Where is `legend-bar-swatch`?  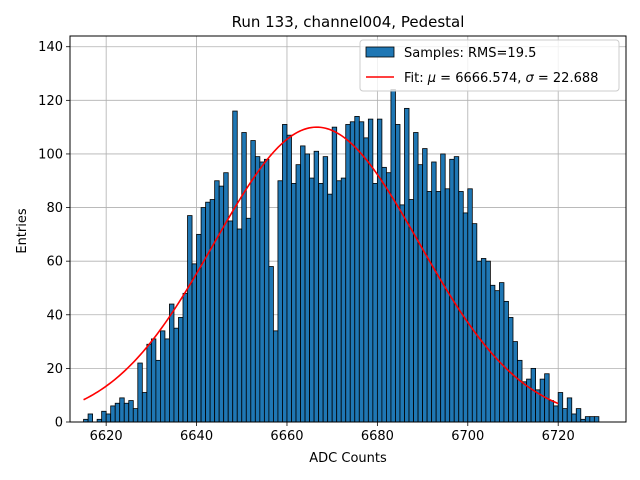 legend-bar-swatch is located at coordinates (380, 52).